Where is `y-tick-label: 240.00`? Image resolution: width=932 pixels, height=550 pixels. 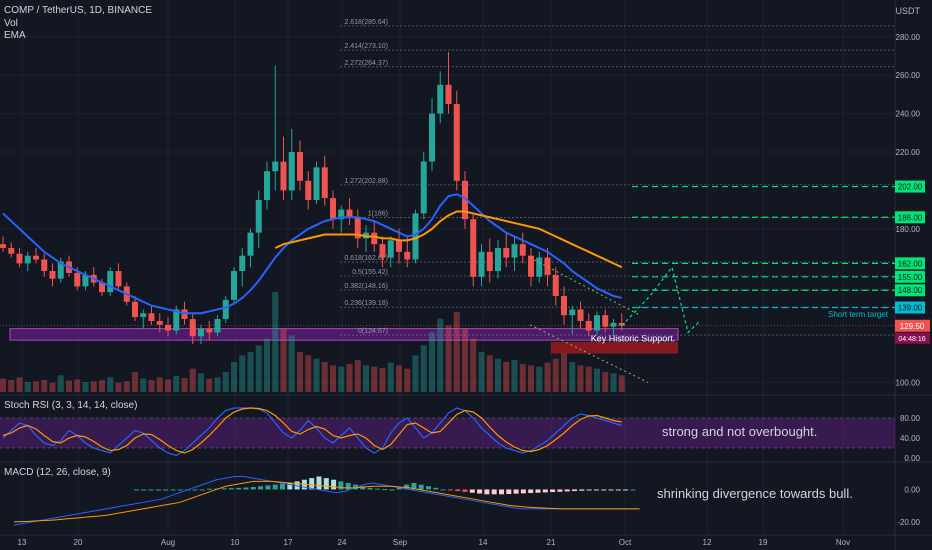
y-tick-label: 240.00 is located at coordinates (908, 114).